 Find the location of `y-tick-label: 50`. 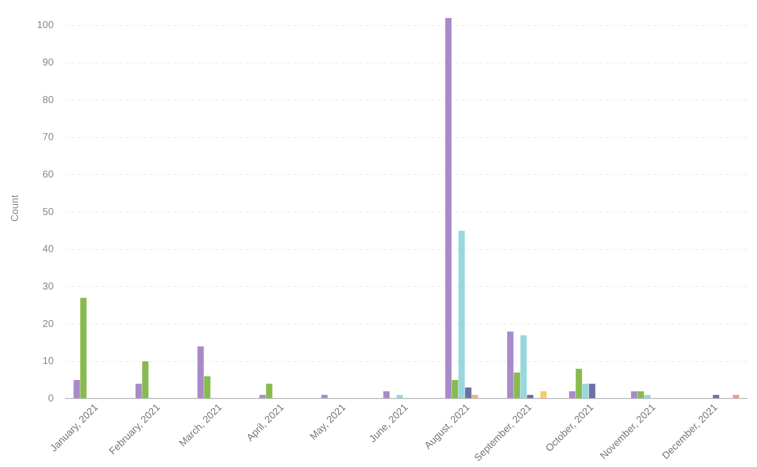

y-tick-label: 50 is located at coordinates (48, 212).